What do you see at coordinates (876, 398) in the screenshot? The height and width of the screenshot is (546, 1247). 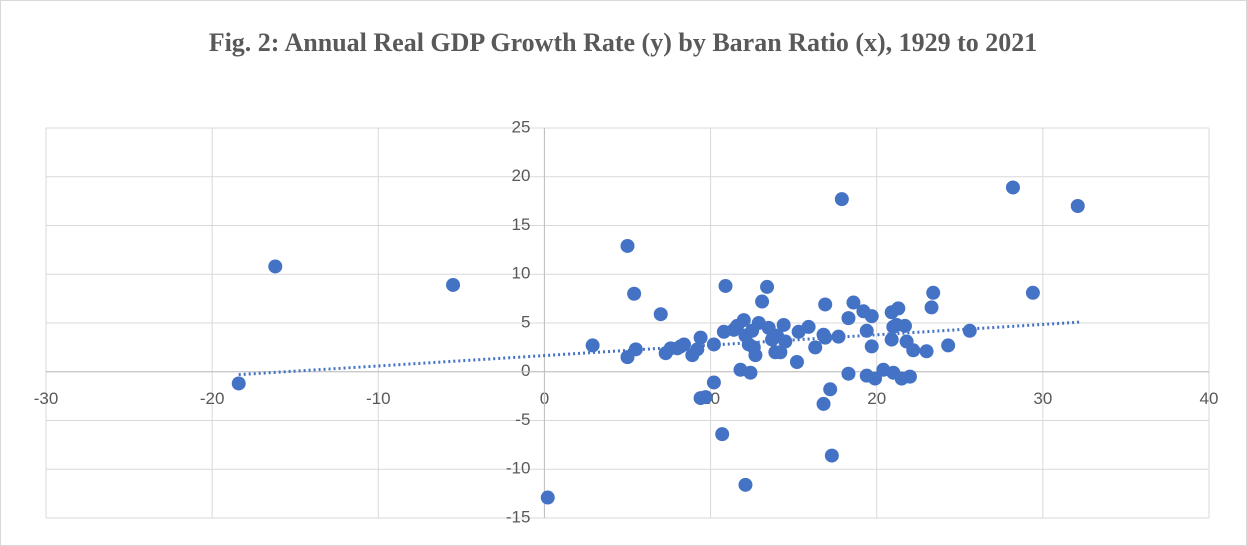 I see `x-tick-label: 20` at bounding box center [876, 398].